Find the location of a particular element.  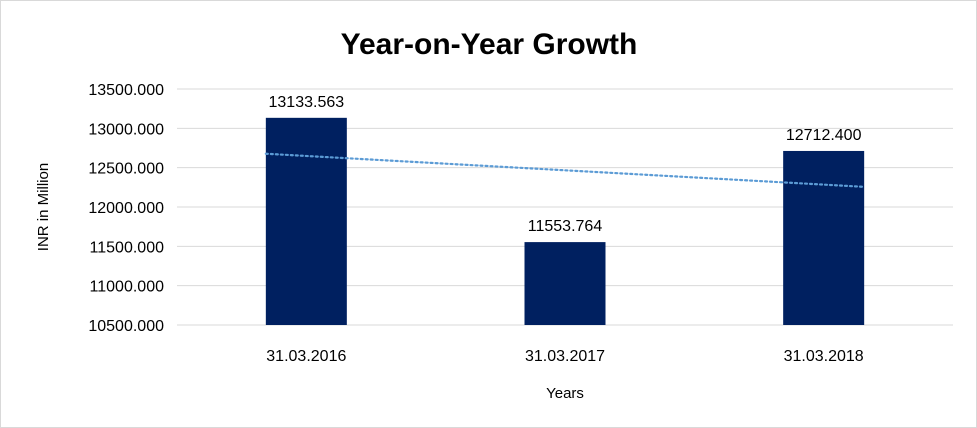

y-tick-label: 10500.000 is located at coordinates (126, 326).